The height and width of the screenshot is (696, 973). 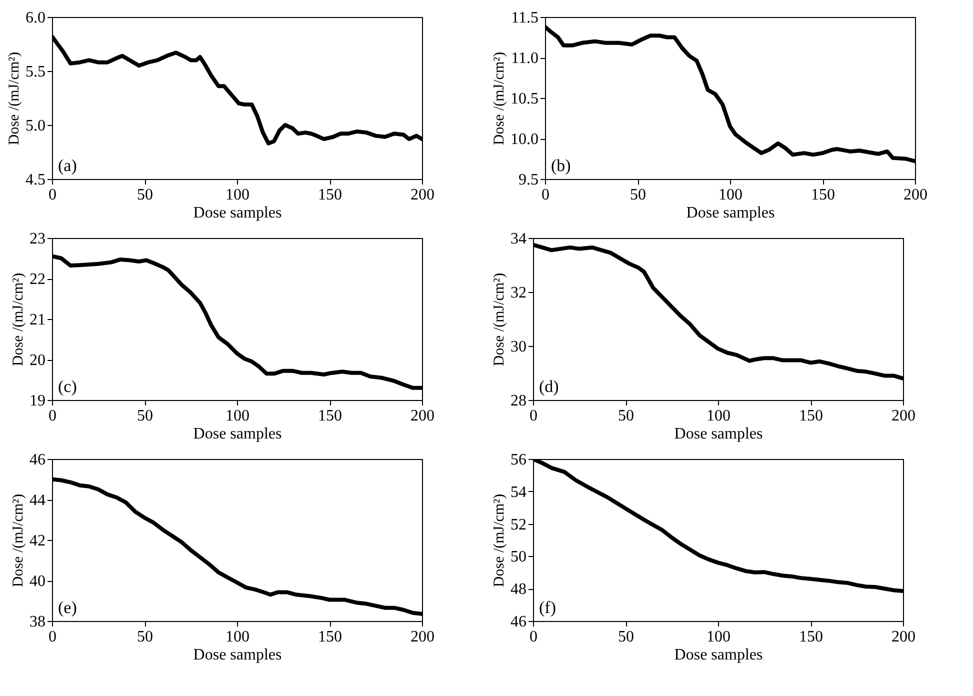 I want to click on y-tick-label: 38, so click(x=38, y=622).